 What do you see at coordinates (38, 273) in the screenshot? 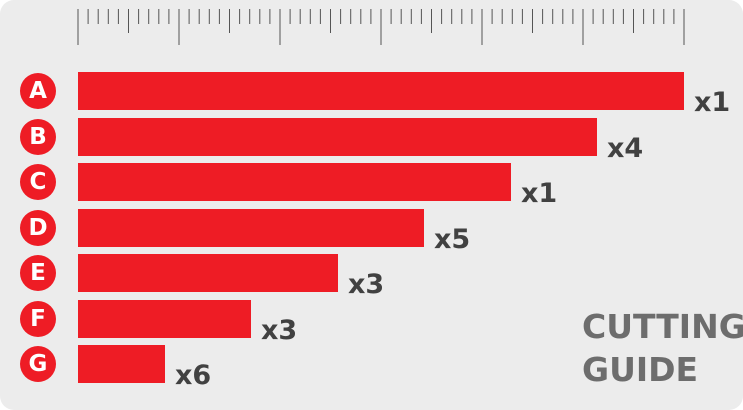
I see `row-letter-badge: E` at bounding box center [38, 273].